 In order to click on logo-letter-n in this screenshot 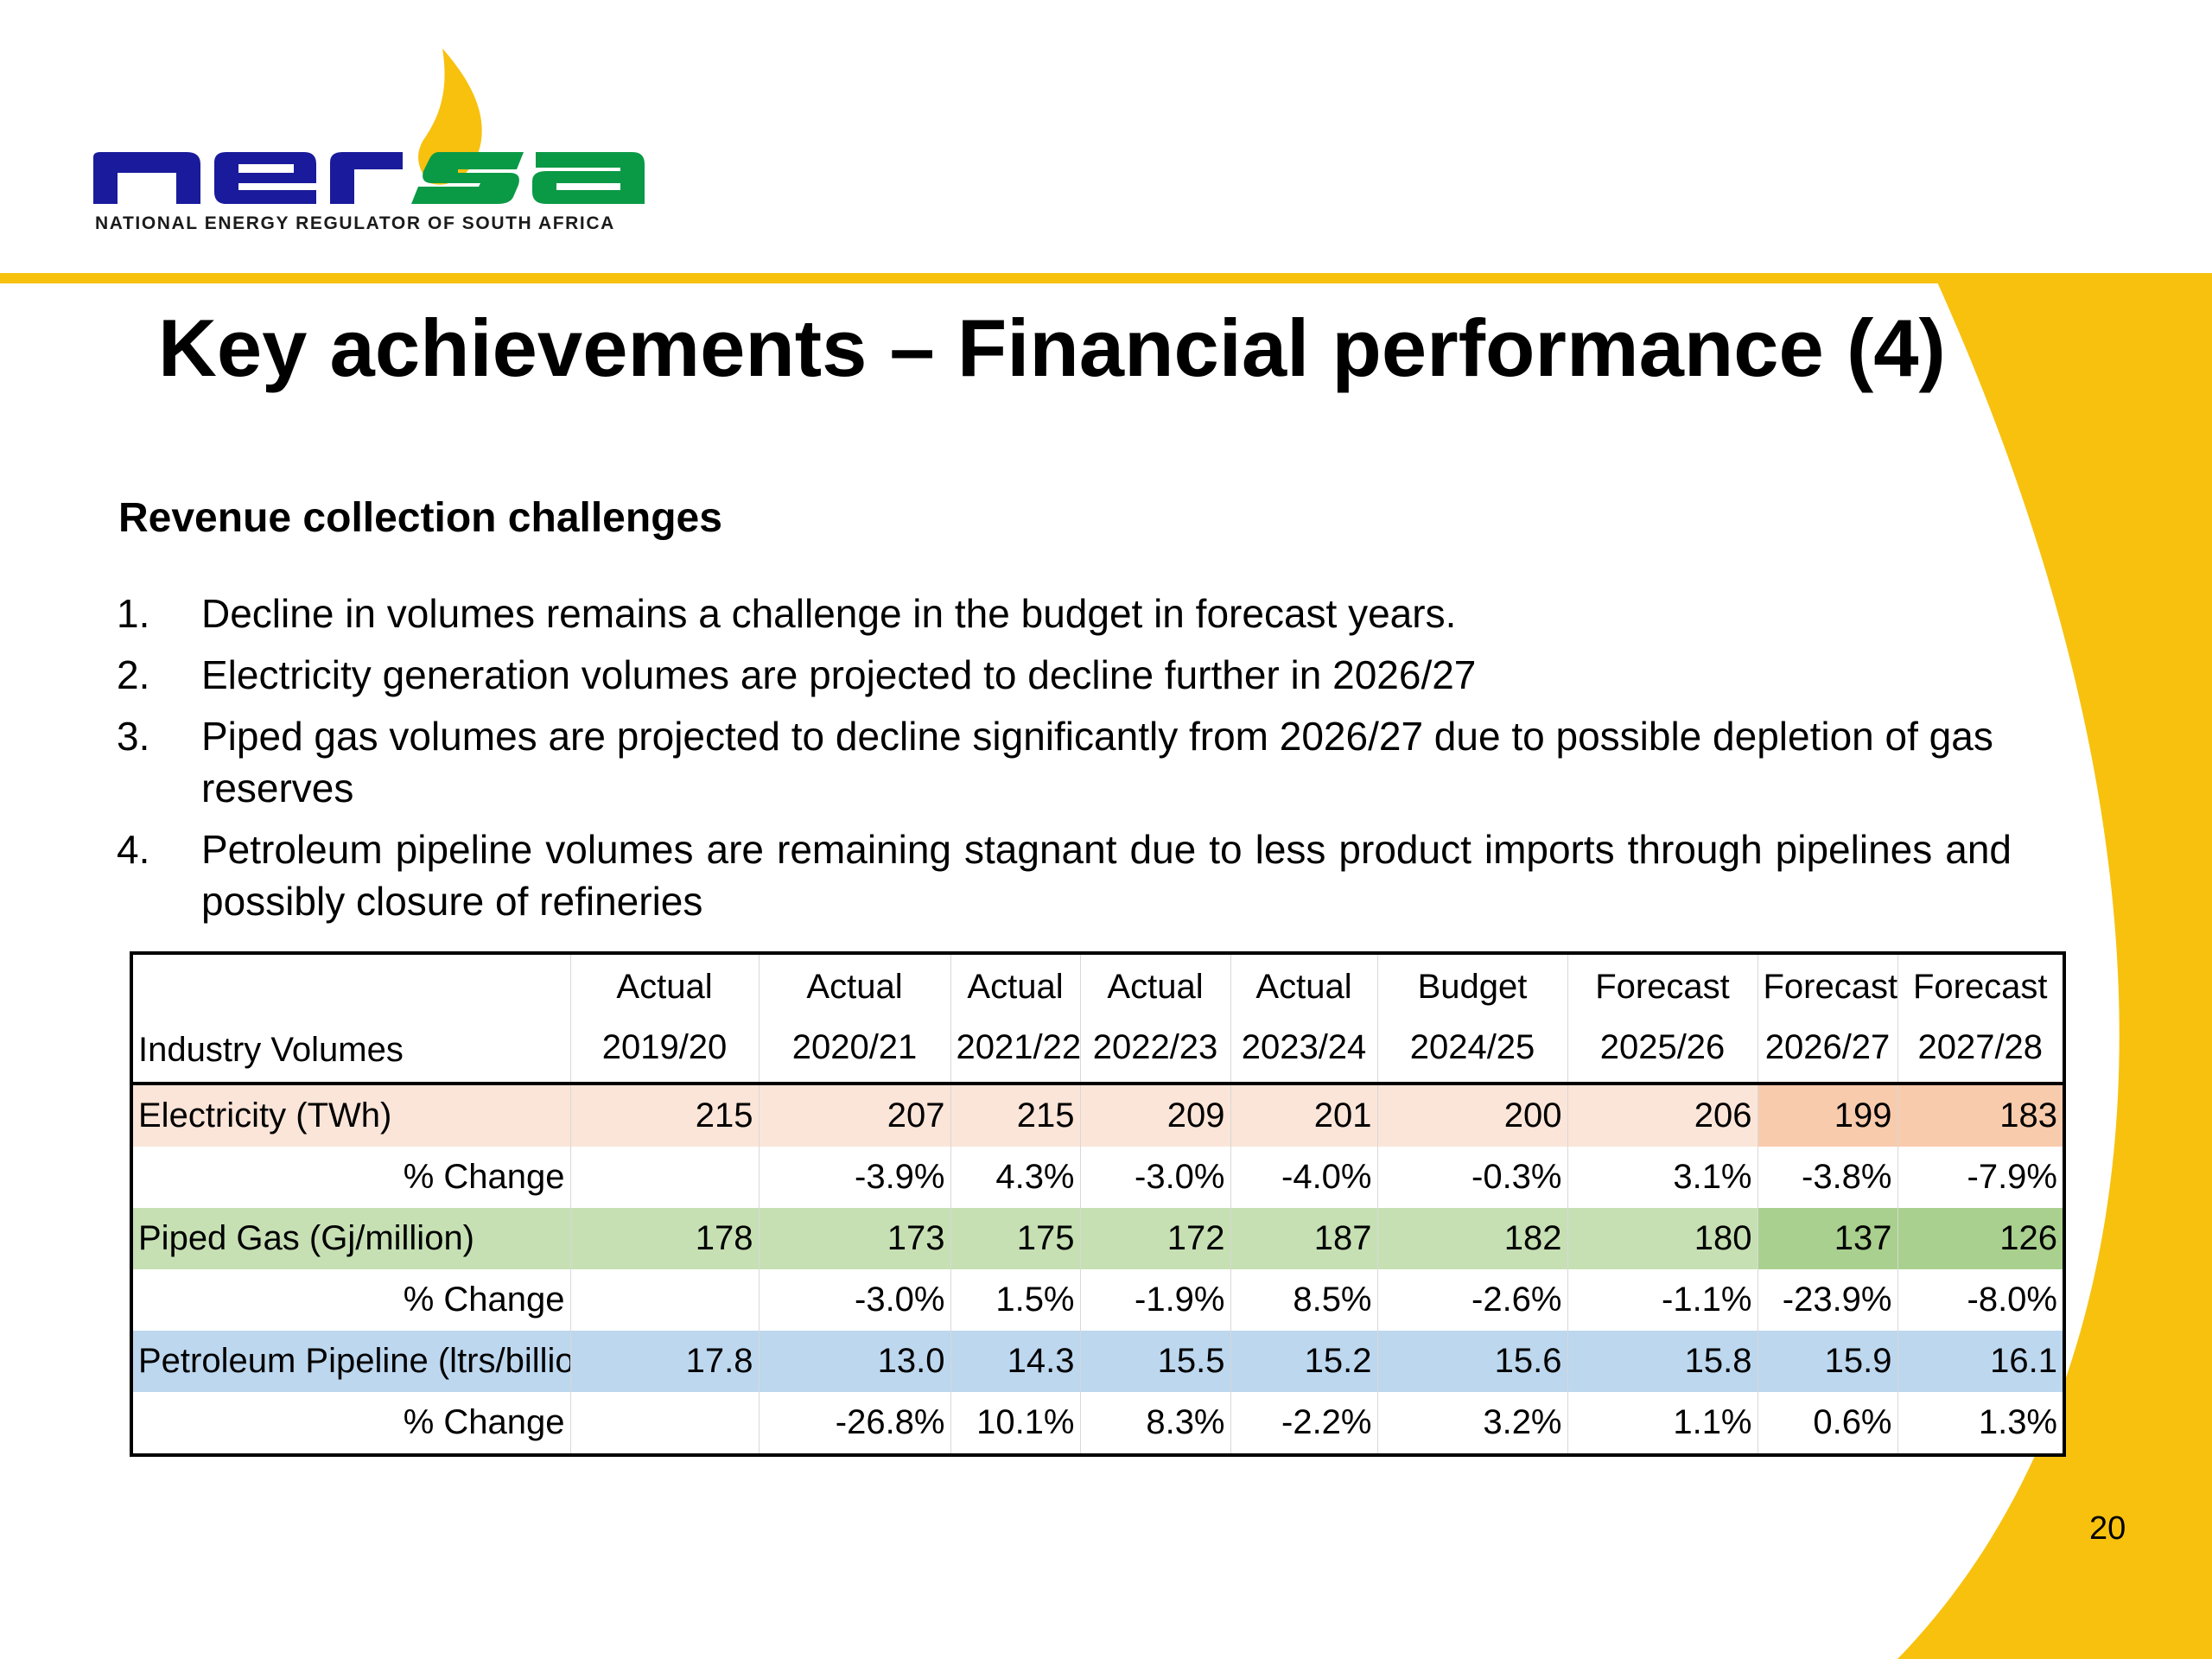, I will do `click(146, 178)`.